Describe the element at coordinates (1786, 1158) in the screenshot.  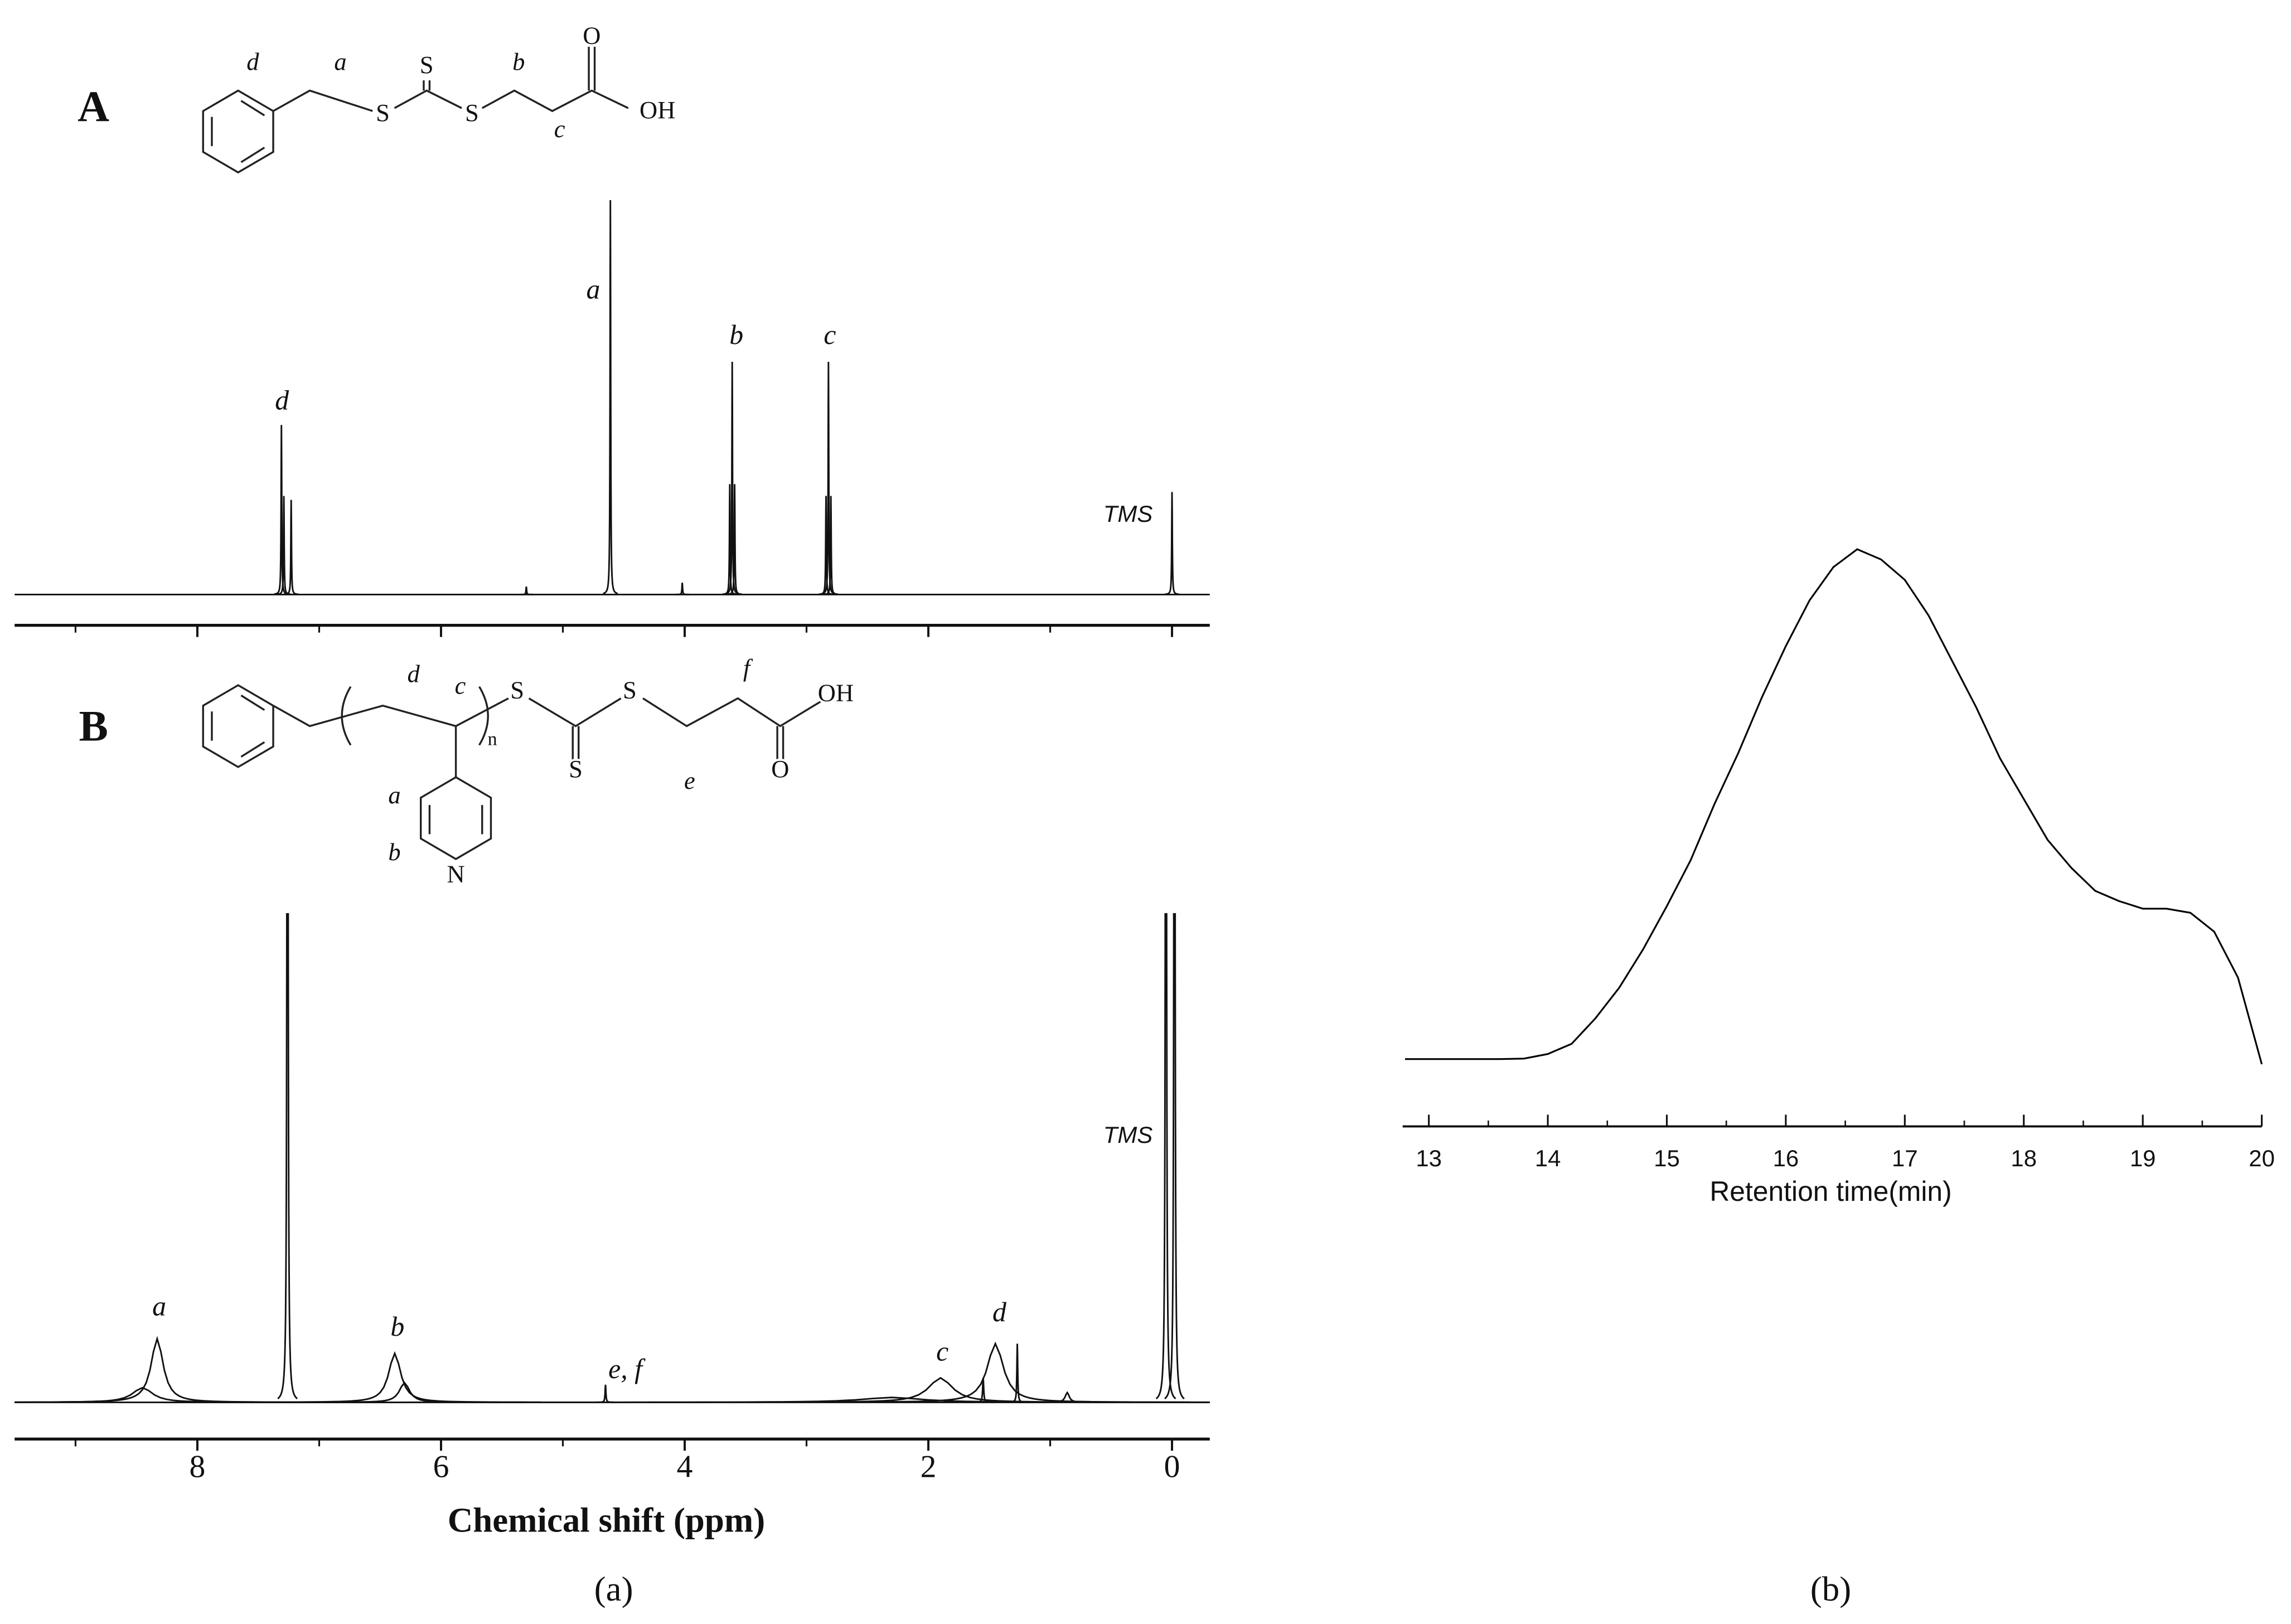
I see `x-tick-label: 16` at that location.